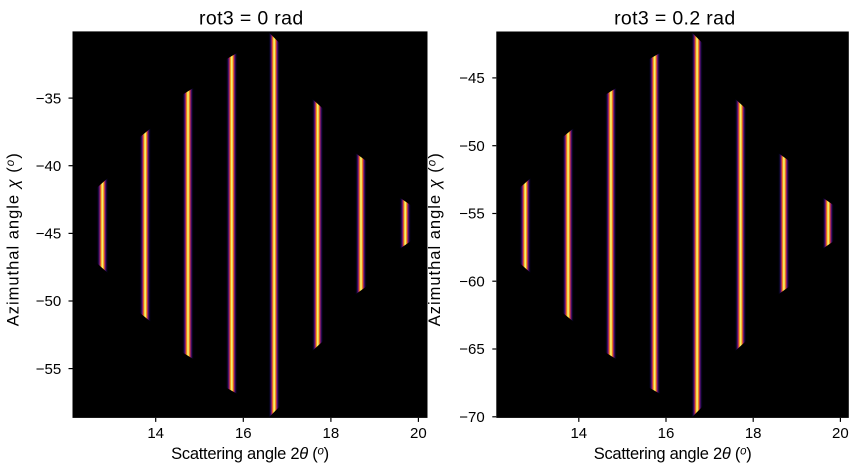 This screenshot has height=475, width=859. What do you see at coordinates (251, 19) in the screenshot?
I see `svg-text: rot3 = 0 rad` at bounding box center [251, 19].